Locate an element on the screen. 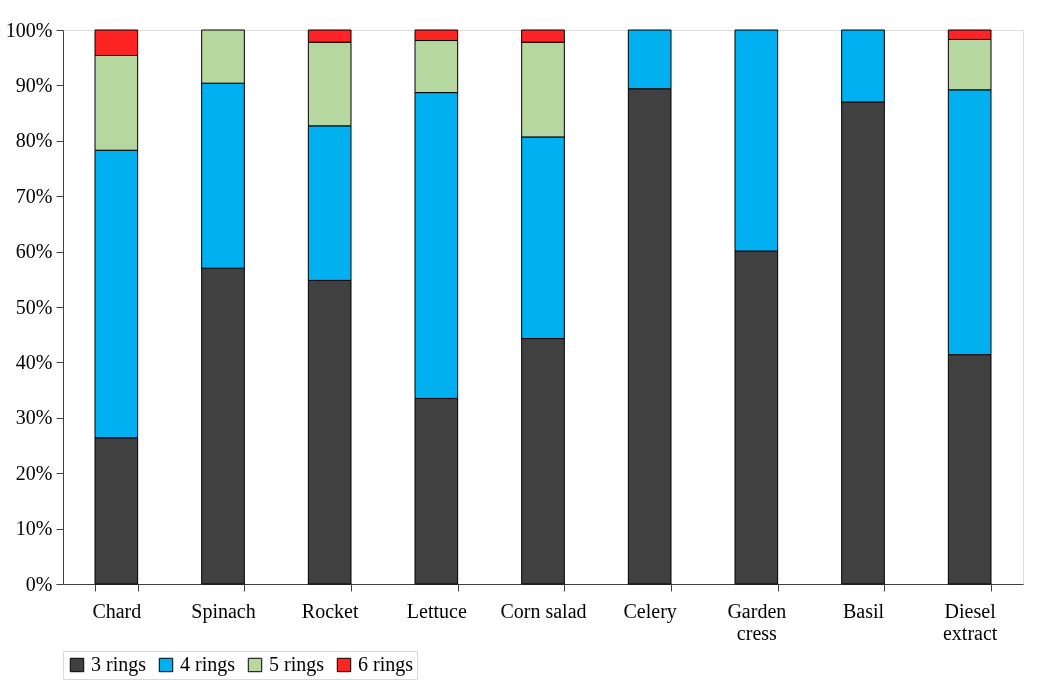 This screenshot has height=698, width=1054. x-tick-label: Spinach is located at coordinates (223, 611).